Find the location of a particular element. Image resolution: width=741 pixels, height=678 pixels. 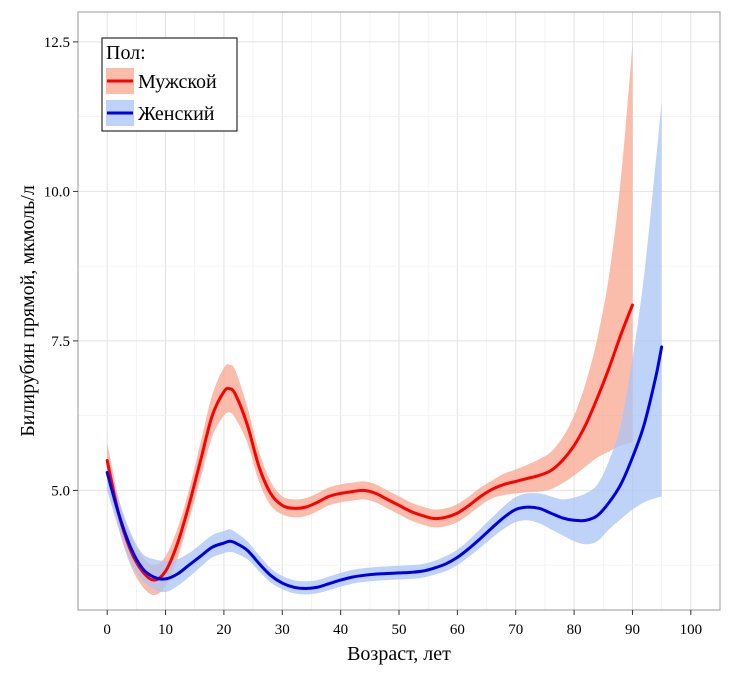

x-axis-title: Возраст, лет is located at coordinates (399, 654).